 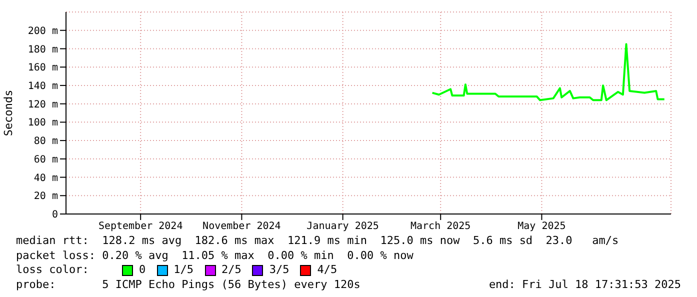 I want to click on text: median rtt: 128.2 ms avg 182.6 ms max 121.9 ms min 125.0 ms now 5.6 ms sd 23.0 am/s, so click(x=318, y=241).